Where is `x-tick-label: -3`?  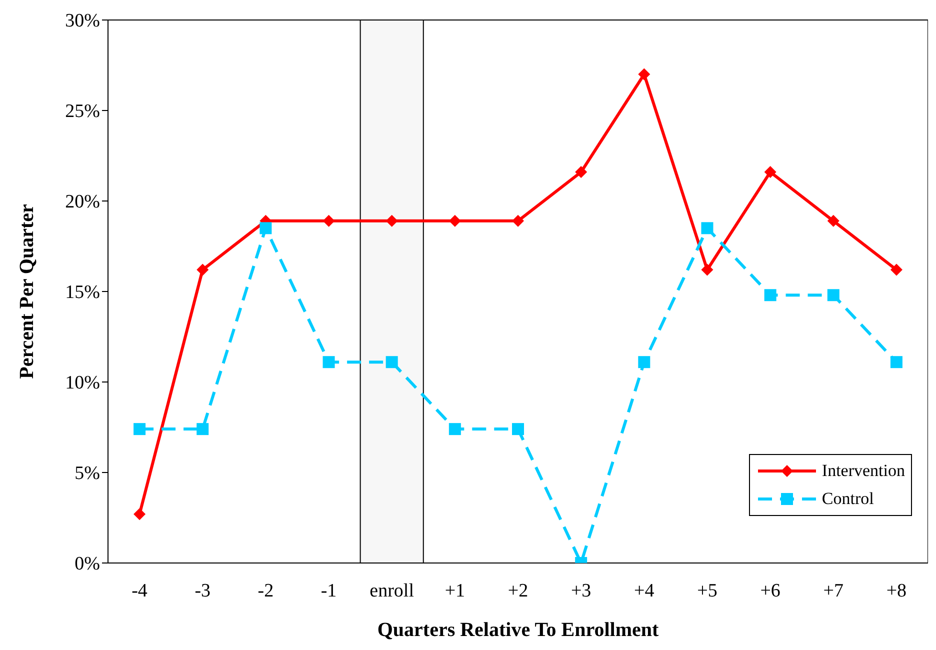 x-tick-label: -3 is located at coordinates (202, 591).